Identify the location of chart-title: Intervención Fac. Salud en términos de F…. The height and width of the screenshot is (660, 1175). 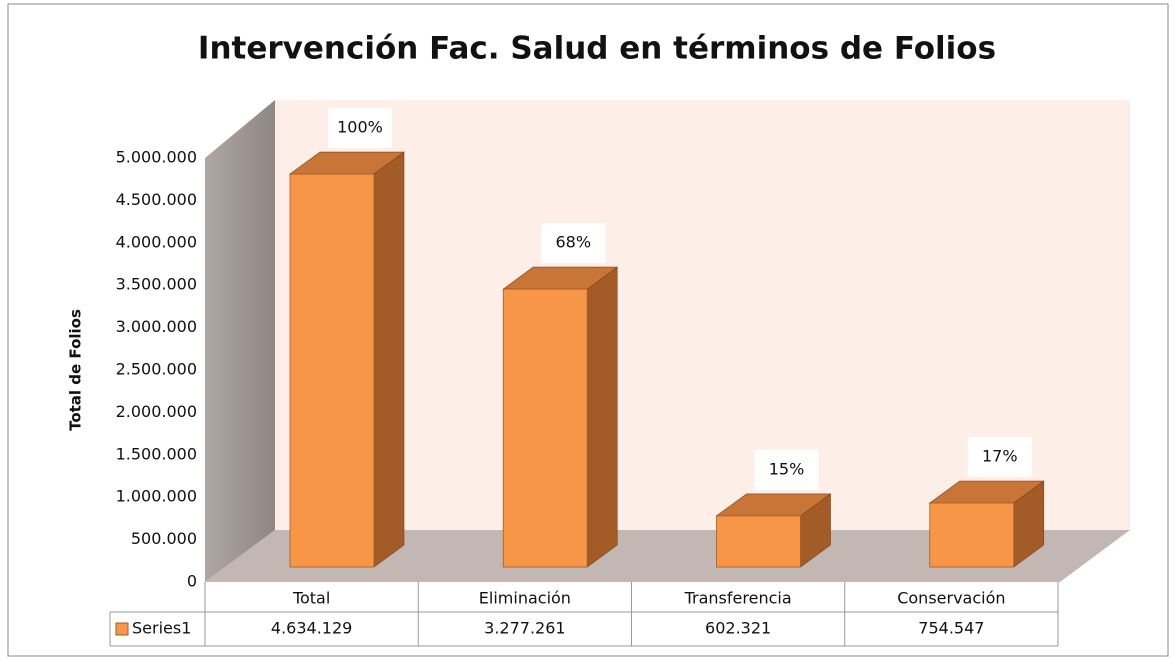
(597, 49).